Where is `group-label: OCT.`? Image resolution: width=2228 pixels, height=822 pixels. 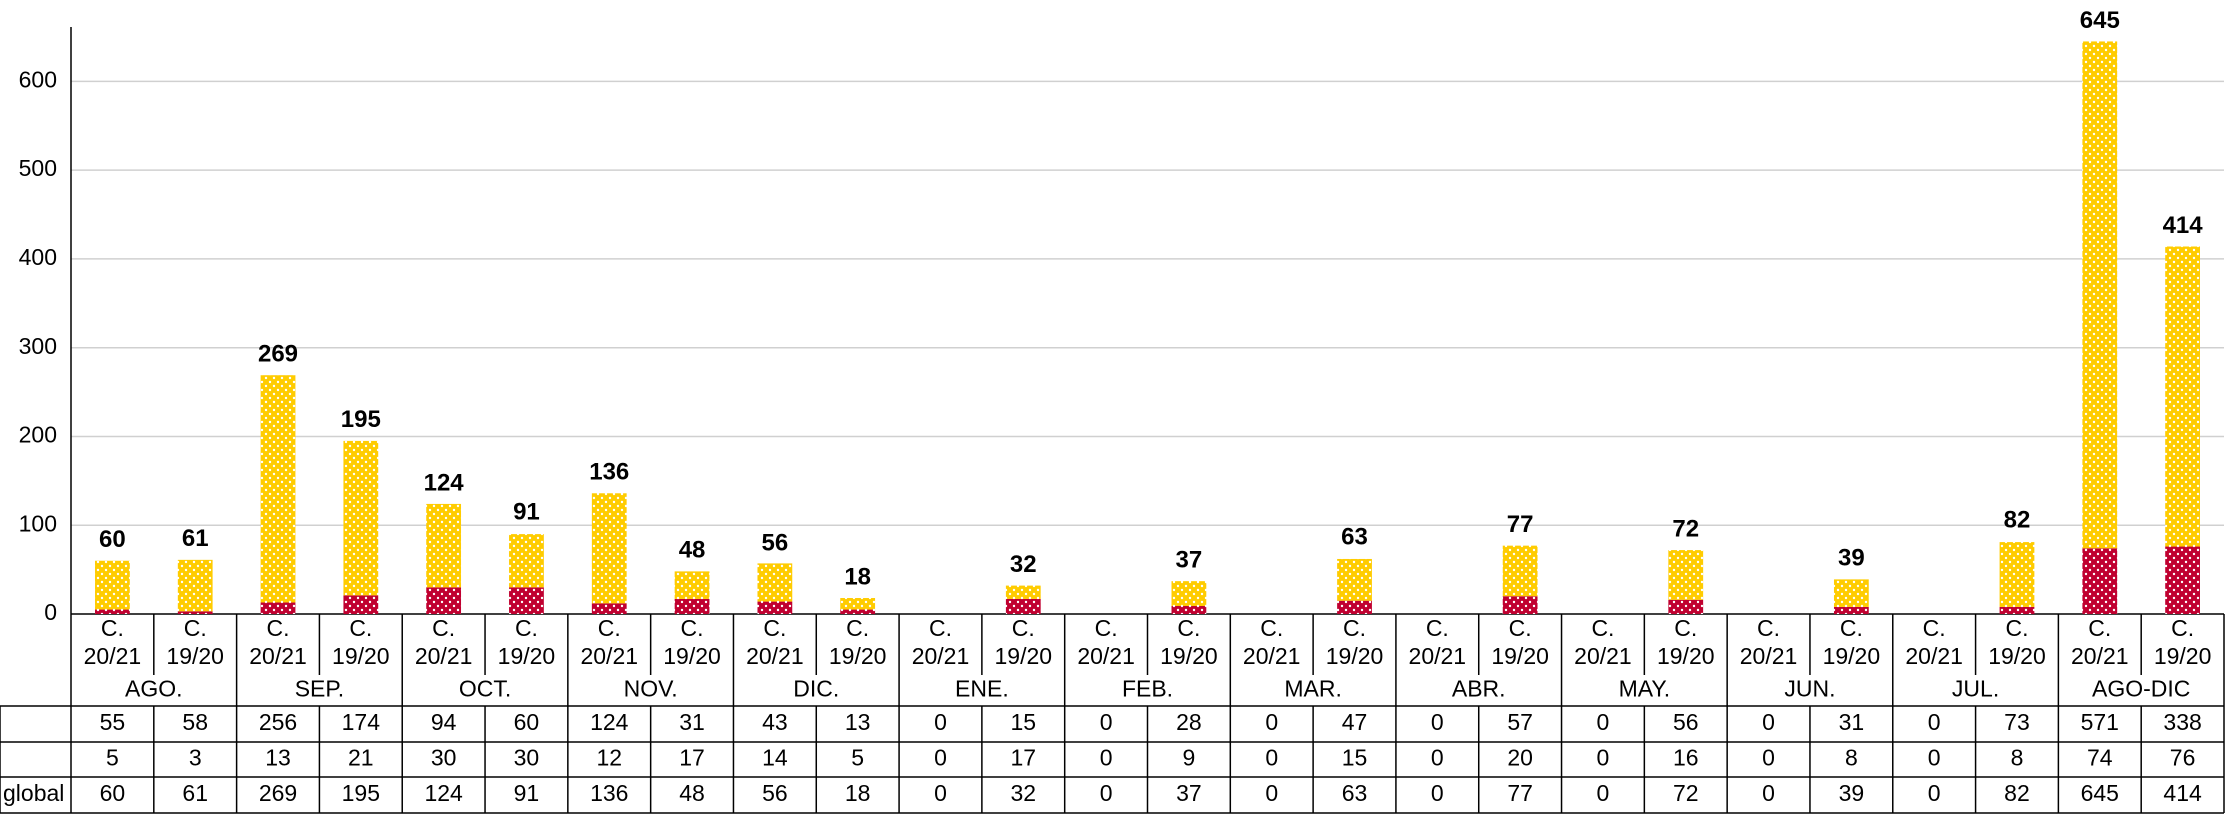 group-label: OCT. is located at coordinates (485, 689).